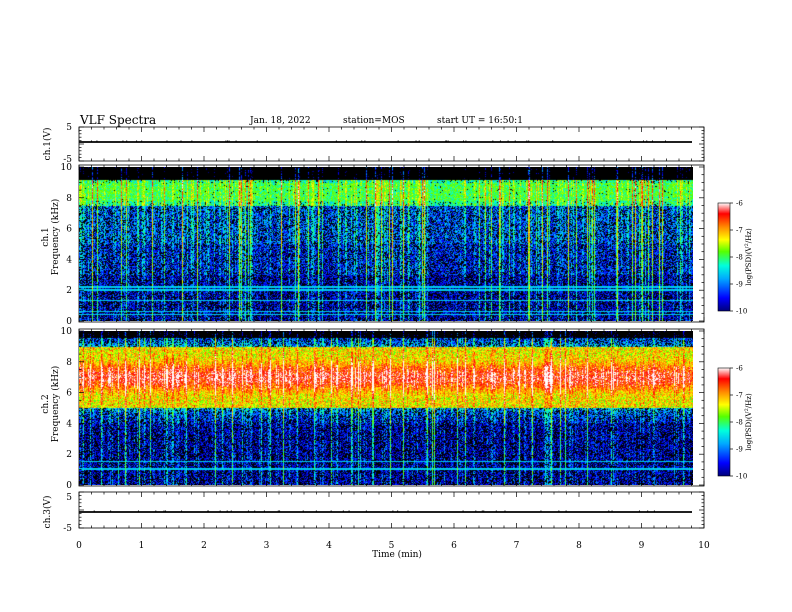 The image size is (792, 612). Describe the element at coordinates (55, 404) in the screenshot. I see `ch2-ylabel-frequency: Frequency (kHz)` at that location.